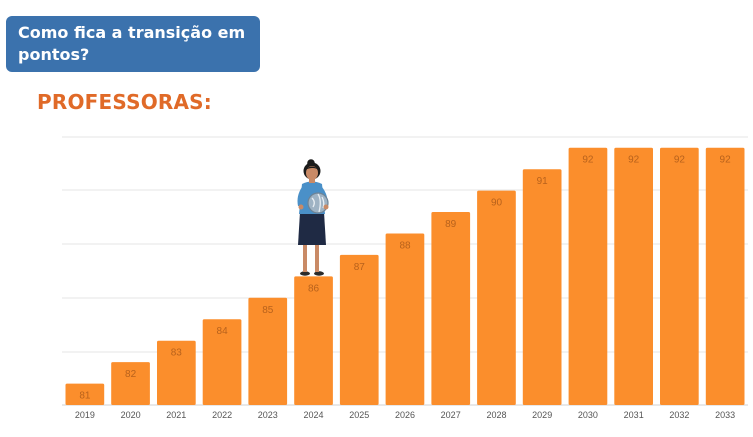 The width and height of the screenshot is (753, 437). I want to click on bar-2033, so click(725, 276).